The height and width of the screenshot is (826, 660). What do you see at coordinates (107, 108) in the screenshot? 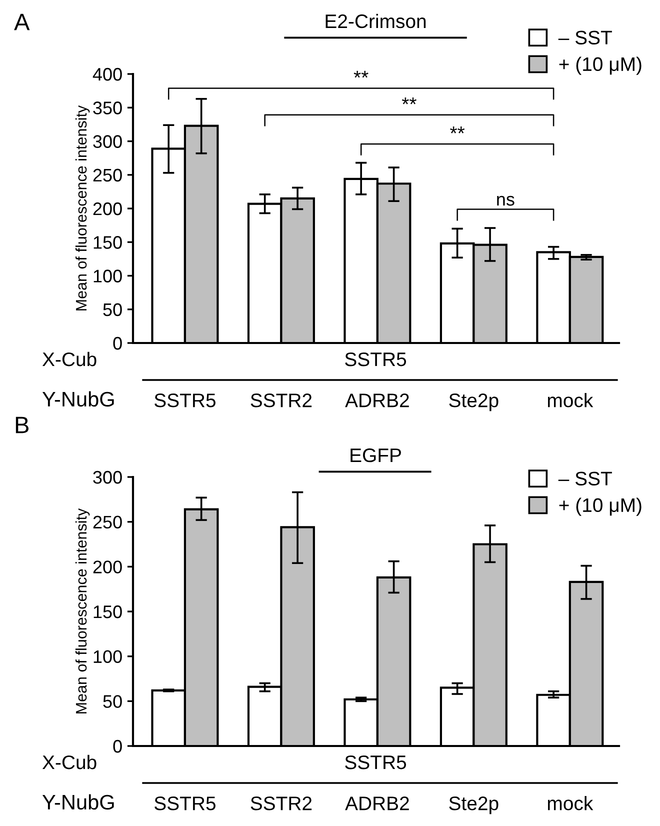
I see `y-tick-label: 350` at bounding box center [107, 108].